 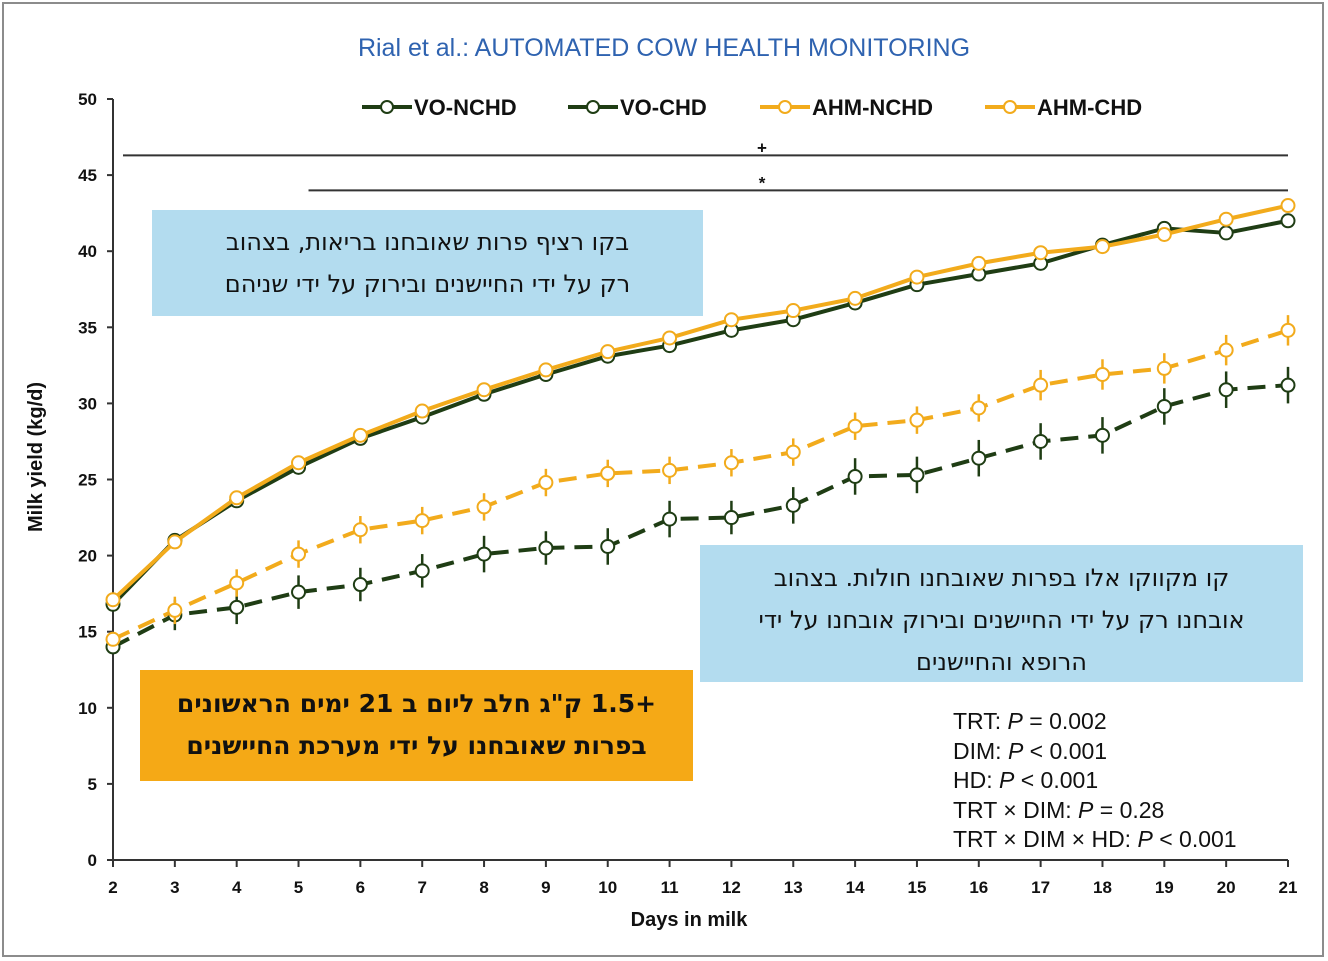 What do you see at coordinates (87, 708) in the screenshot?
I see `y-tick-label: 10` at bounding box center [87, 708].